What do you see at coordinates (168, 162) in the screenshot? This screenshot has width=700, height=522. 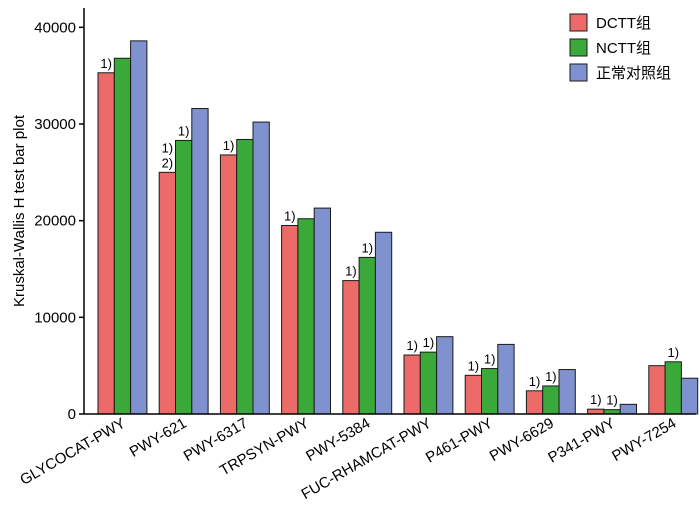 I see `significance-label: 2)` at bounding box center [168, 162].